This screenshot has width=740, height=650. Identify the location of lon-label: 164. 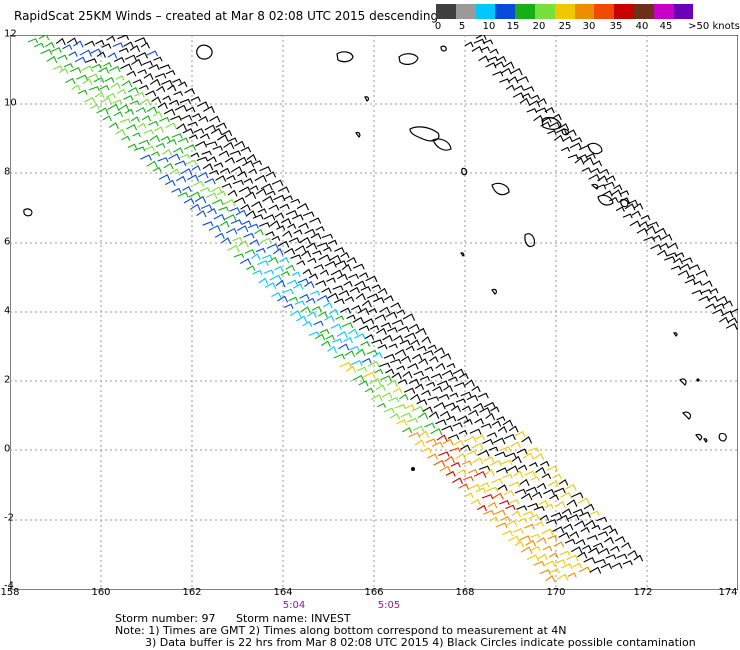
(283, 592).